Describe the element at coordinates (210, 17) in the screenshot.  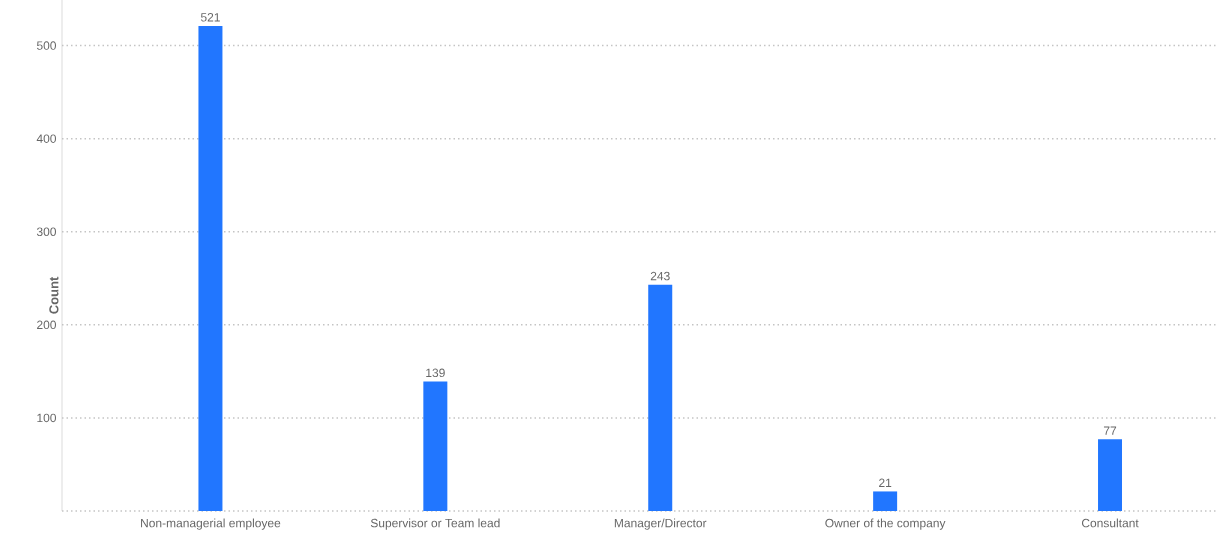
I see `data-label: 521` at that location.